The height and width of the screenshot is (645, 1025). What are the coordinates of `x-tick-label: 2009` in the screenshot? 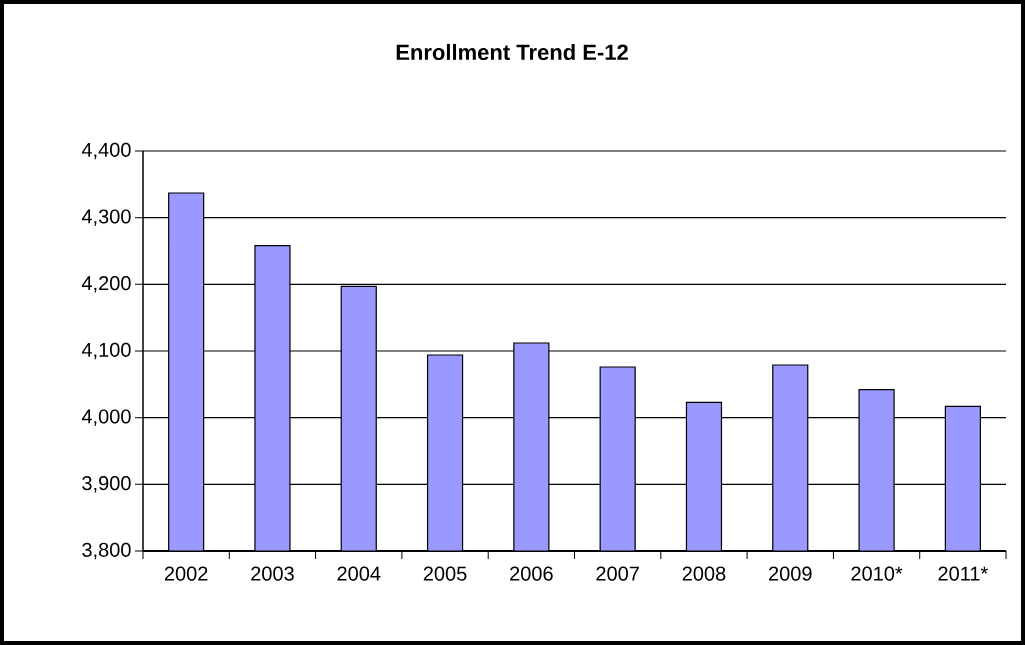 It's located at (790, 573).